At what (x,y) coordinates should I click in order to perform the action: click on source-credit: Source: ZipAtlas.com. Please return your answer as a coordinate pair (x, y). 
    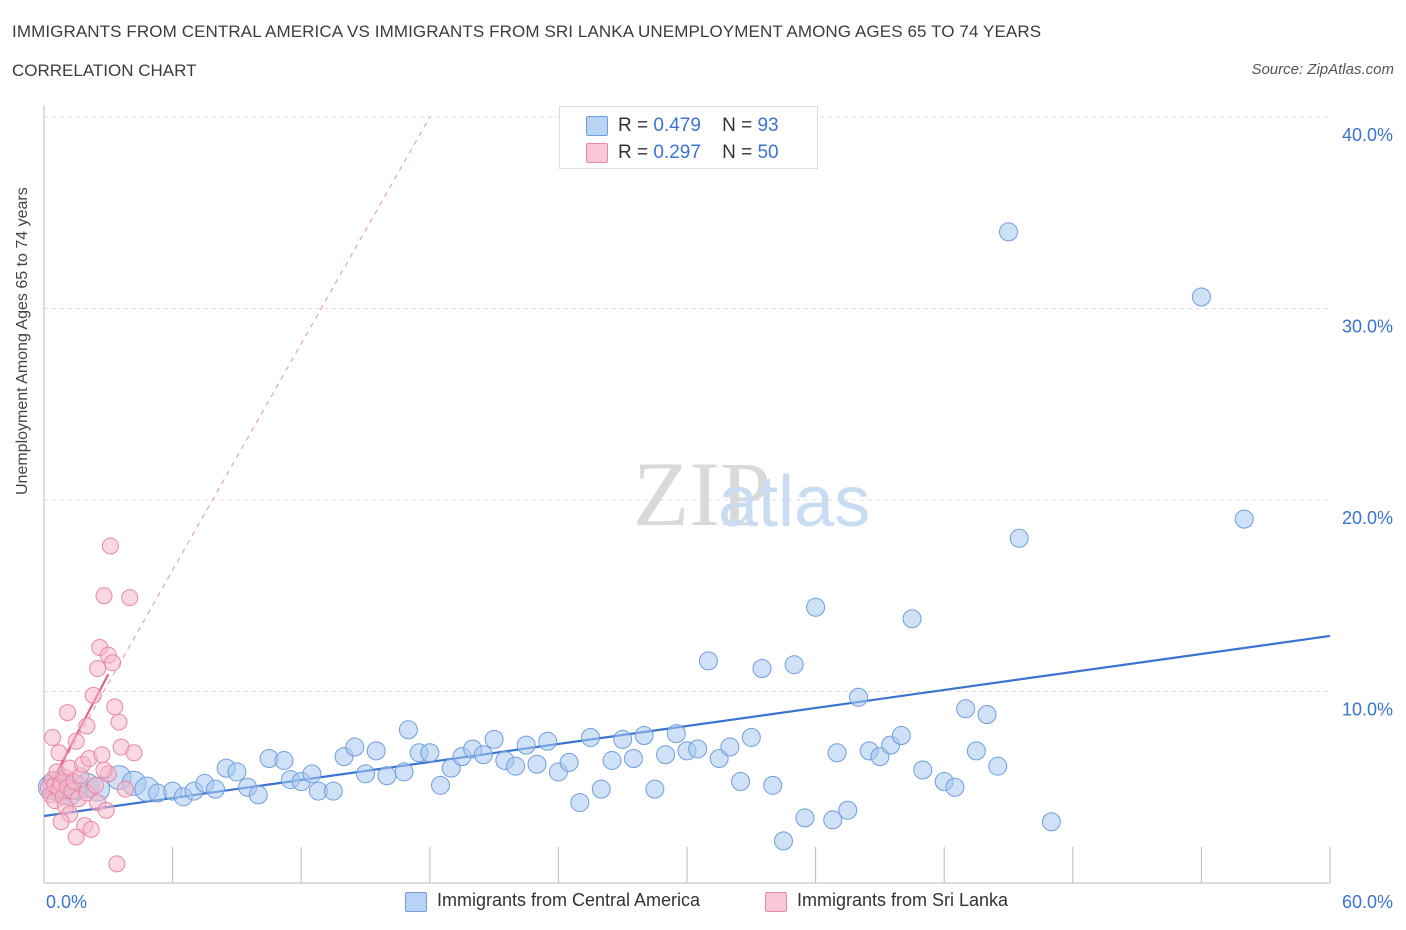
    Looking at the image, I should click on (1322, 69).